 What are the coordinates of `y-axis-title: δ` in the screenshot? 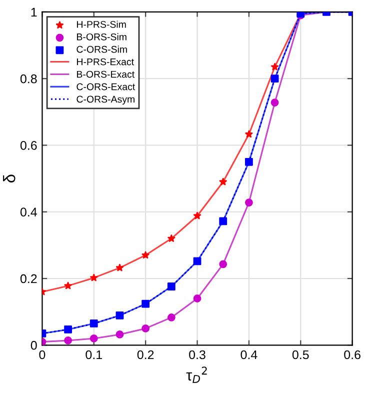 It's located at (9, 178).